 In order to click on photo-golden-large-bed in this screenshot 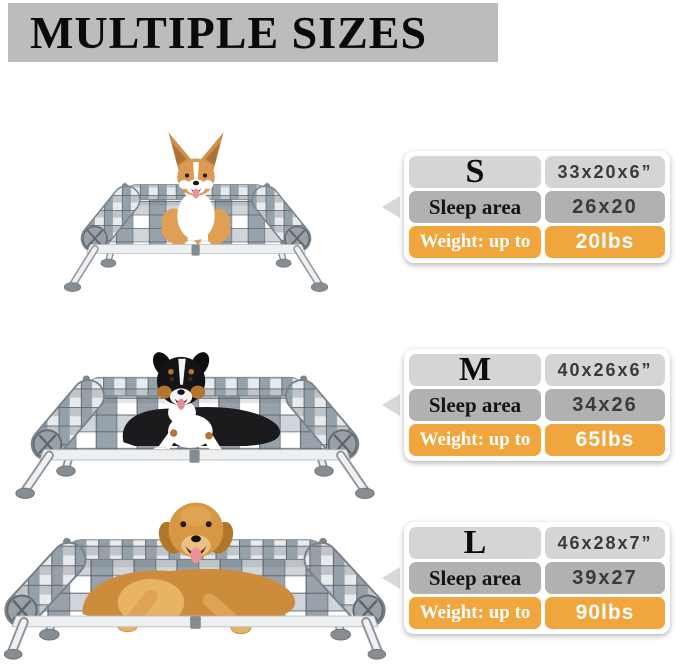, I will do `click(195, 575)`.